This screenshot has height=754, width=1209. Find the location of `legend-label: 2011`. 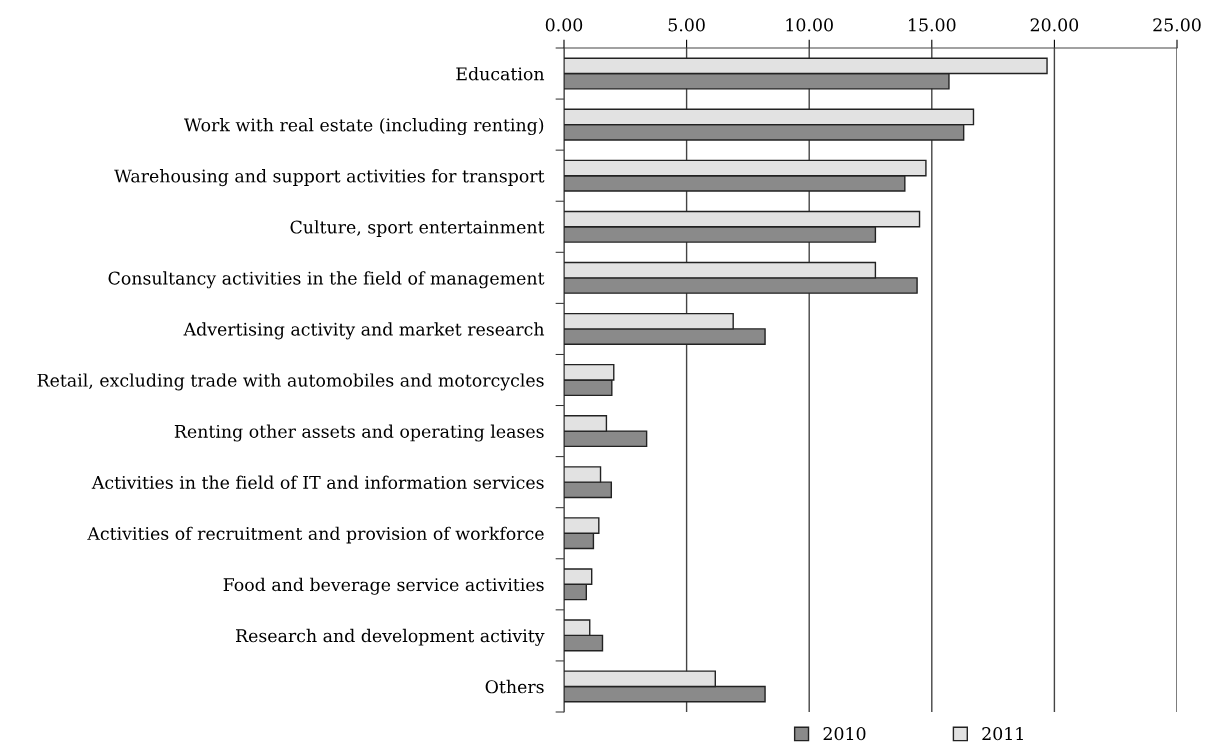

legend-label: 2011 is located at coordinates (1002, 734).